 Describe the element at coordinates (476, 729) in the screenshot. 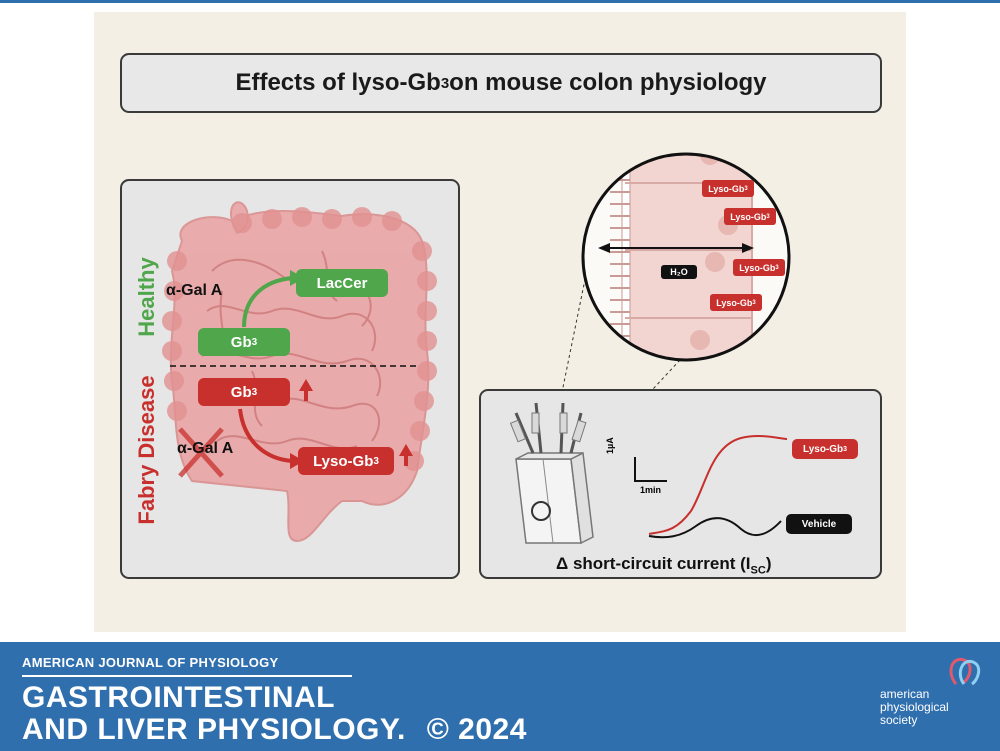

I see `copyright: © 2024` at that location.